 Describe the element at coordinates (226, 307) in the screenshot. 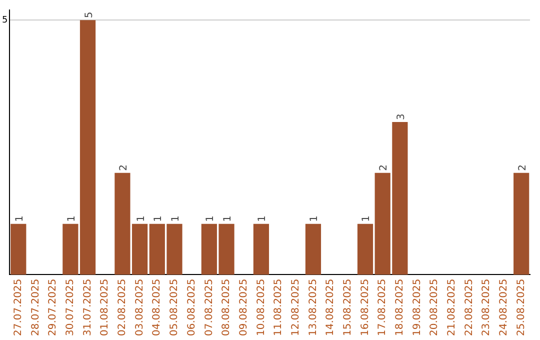

I see `x-tick-label: 08.08.2025` at that location.